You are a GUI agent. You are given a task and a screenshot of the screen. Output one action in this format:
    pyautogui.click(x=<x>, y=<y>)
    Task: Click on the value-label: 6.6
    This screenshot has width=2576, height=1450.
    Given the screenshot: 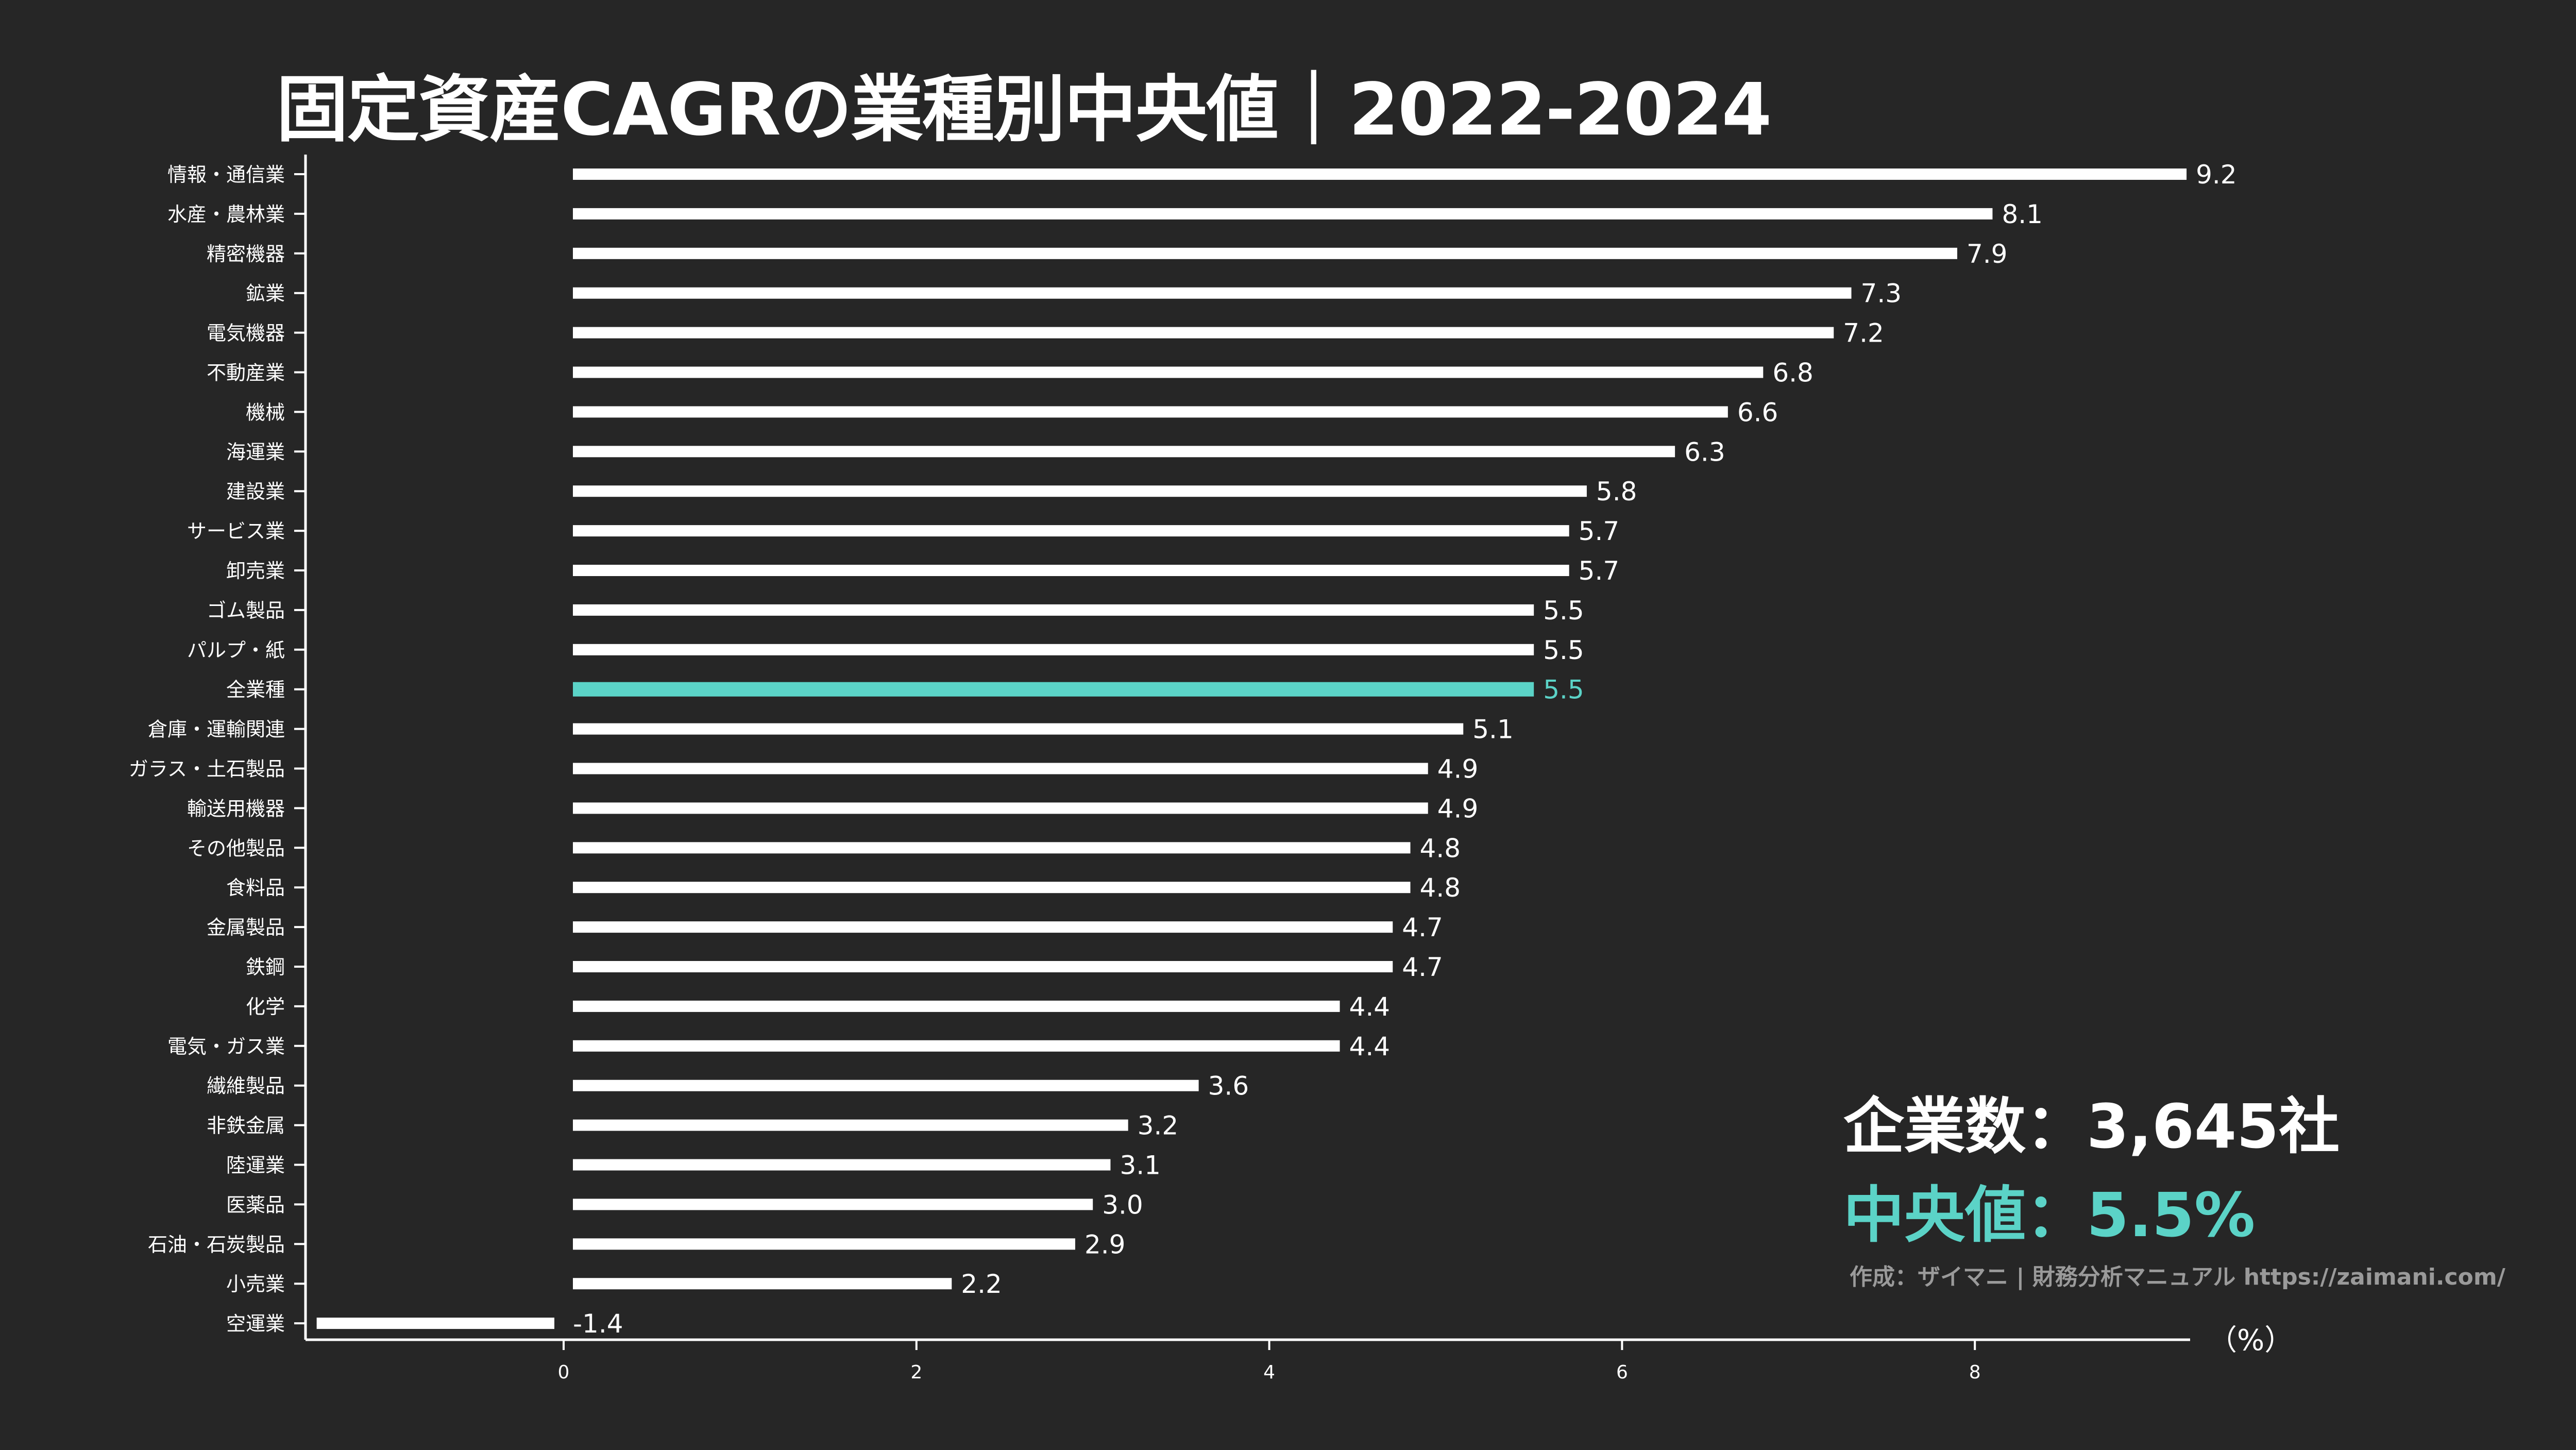 What is the action you would take?
    pyautogui.click(x=1757, y=412)
    